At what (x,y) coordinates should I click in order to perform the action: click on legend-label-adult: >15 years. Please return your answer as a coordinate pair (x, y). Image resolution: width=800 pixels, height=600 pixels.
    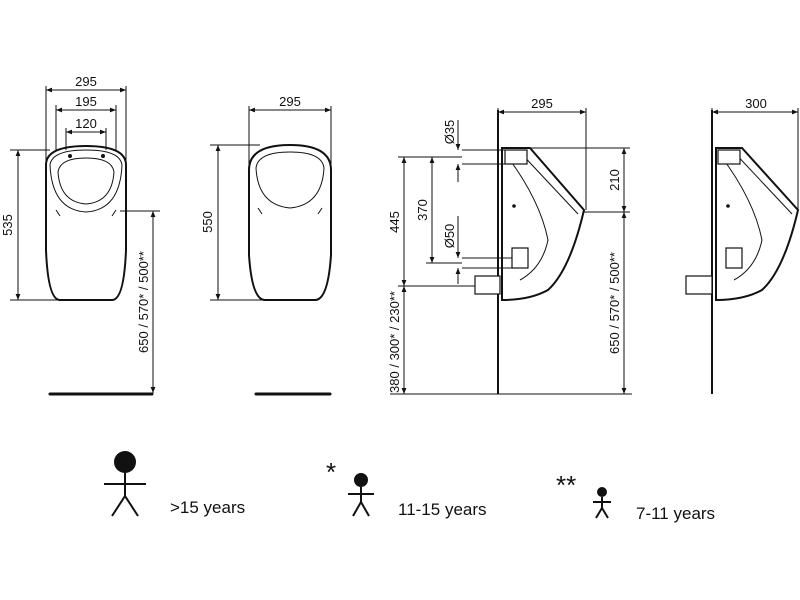
    Looking at the image, I should click on (207, 507).